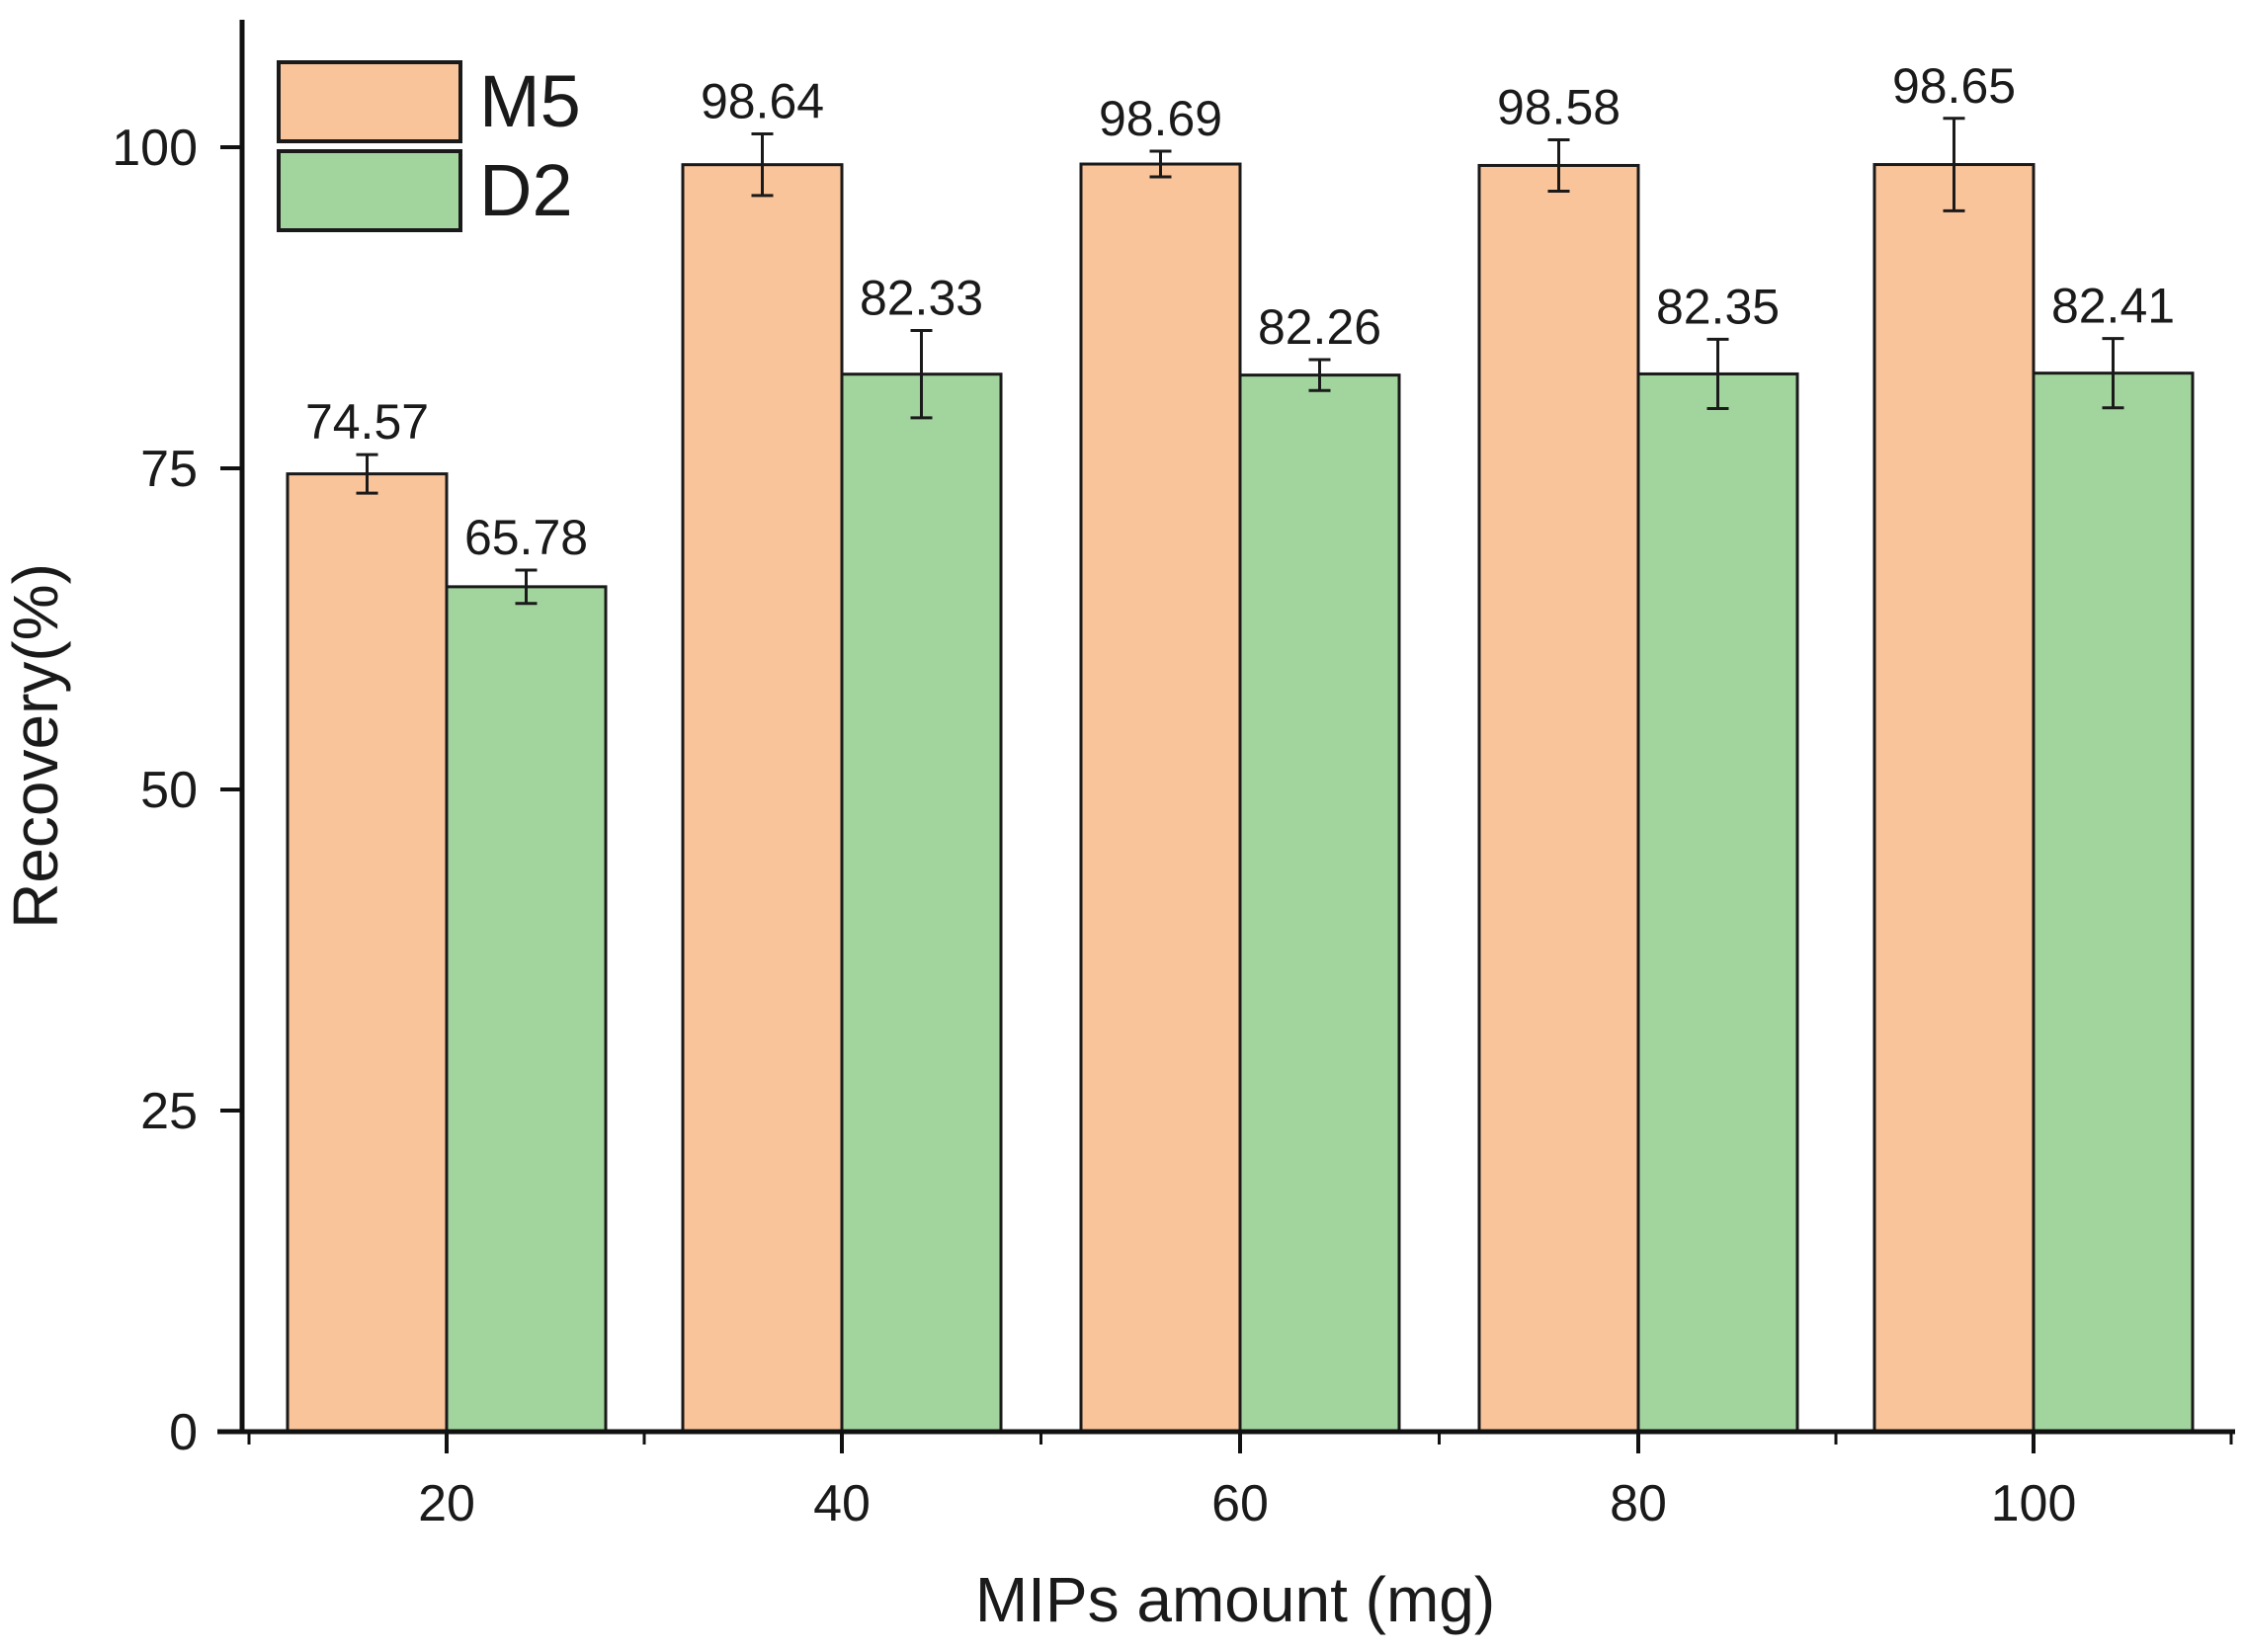 This screenshot has height=1652, width=2244. I want to click on x-axis-title: MIPs amount (mg), so click(1235, 1599).